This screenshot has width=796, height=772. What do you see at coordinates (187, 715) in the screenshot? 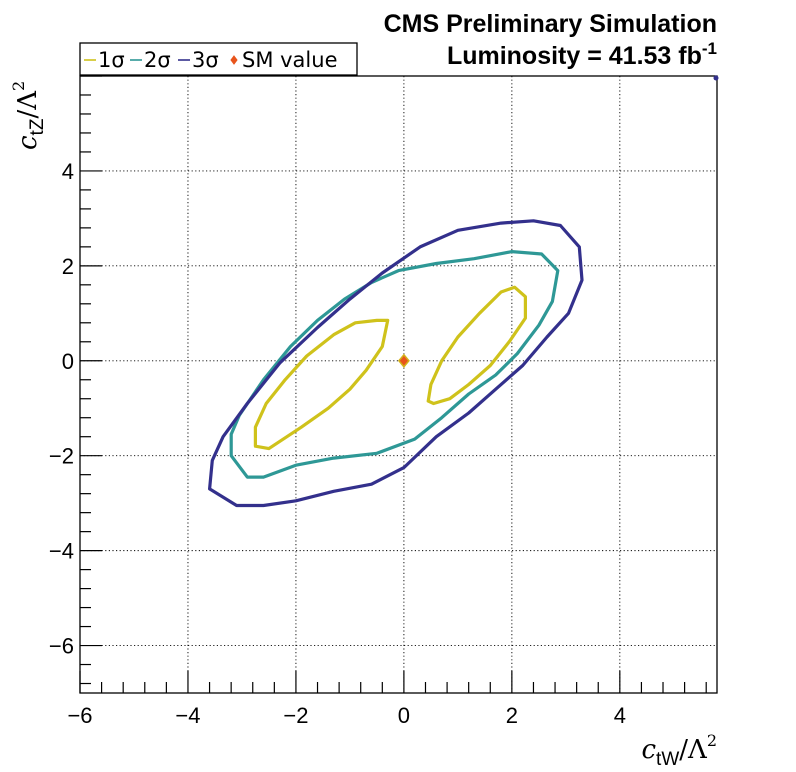
I see `x-tick-label: −4` at bounding box center [187, 715].